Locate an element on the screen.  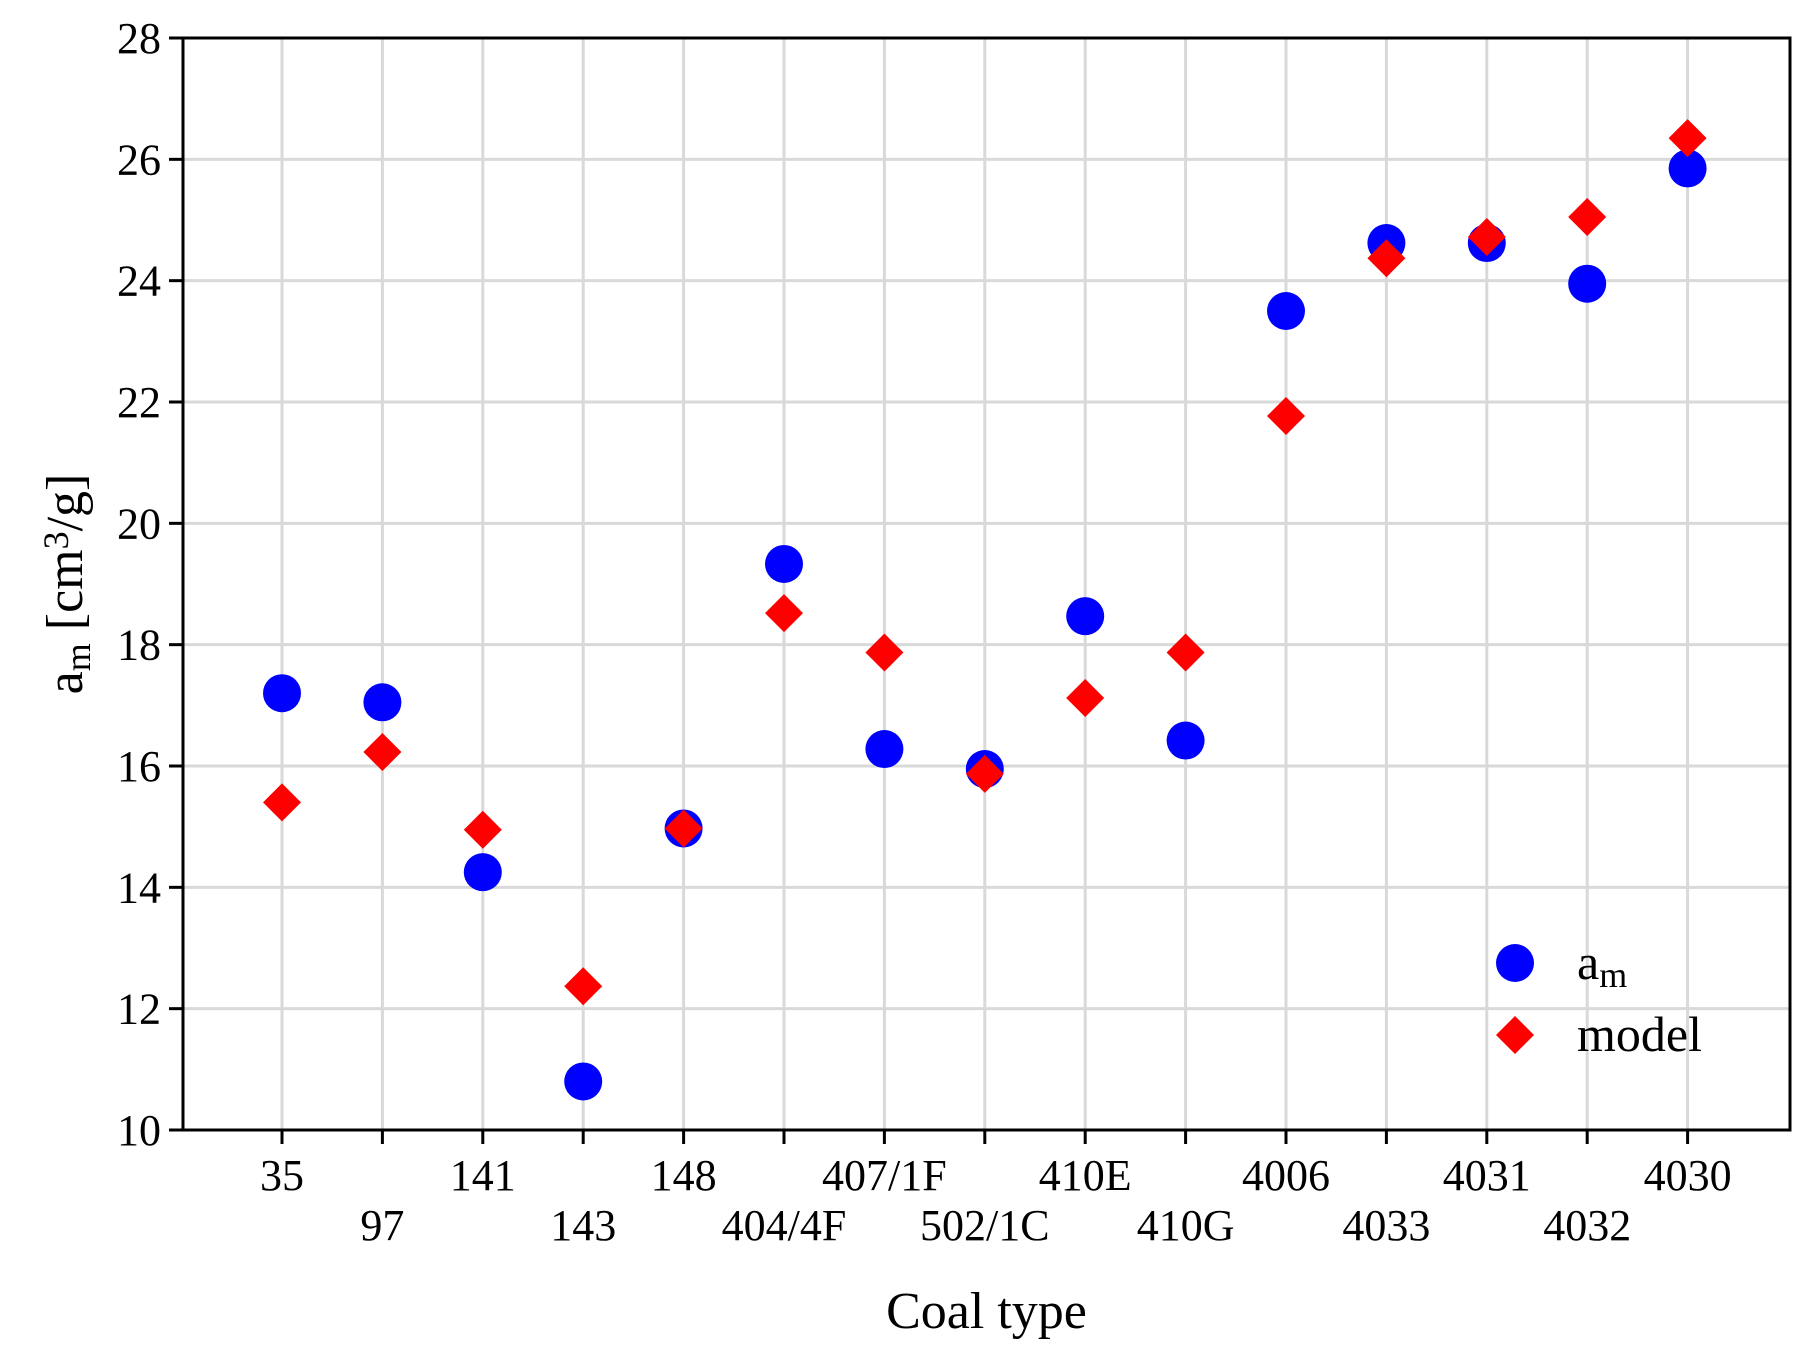
x-tick-label: 4032 is located at coordinates (1587, 1225).